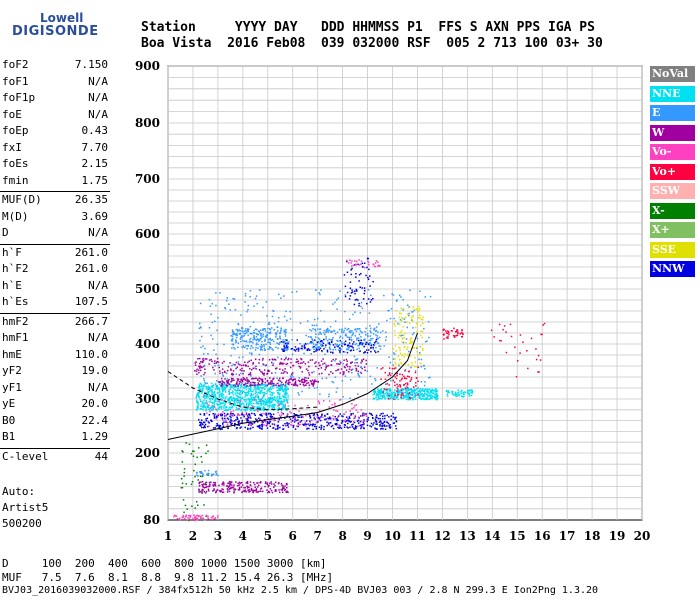 Image resolution: width=700 pixels, height=600 pixels. What do you see at coordinates (592, 536) in the screenshot?
I see `x-tick-label: 18` at bounding box center [592, 536].